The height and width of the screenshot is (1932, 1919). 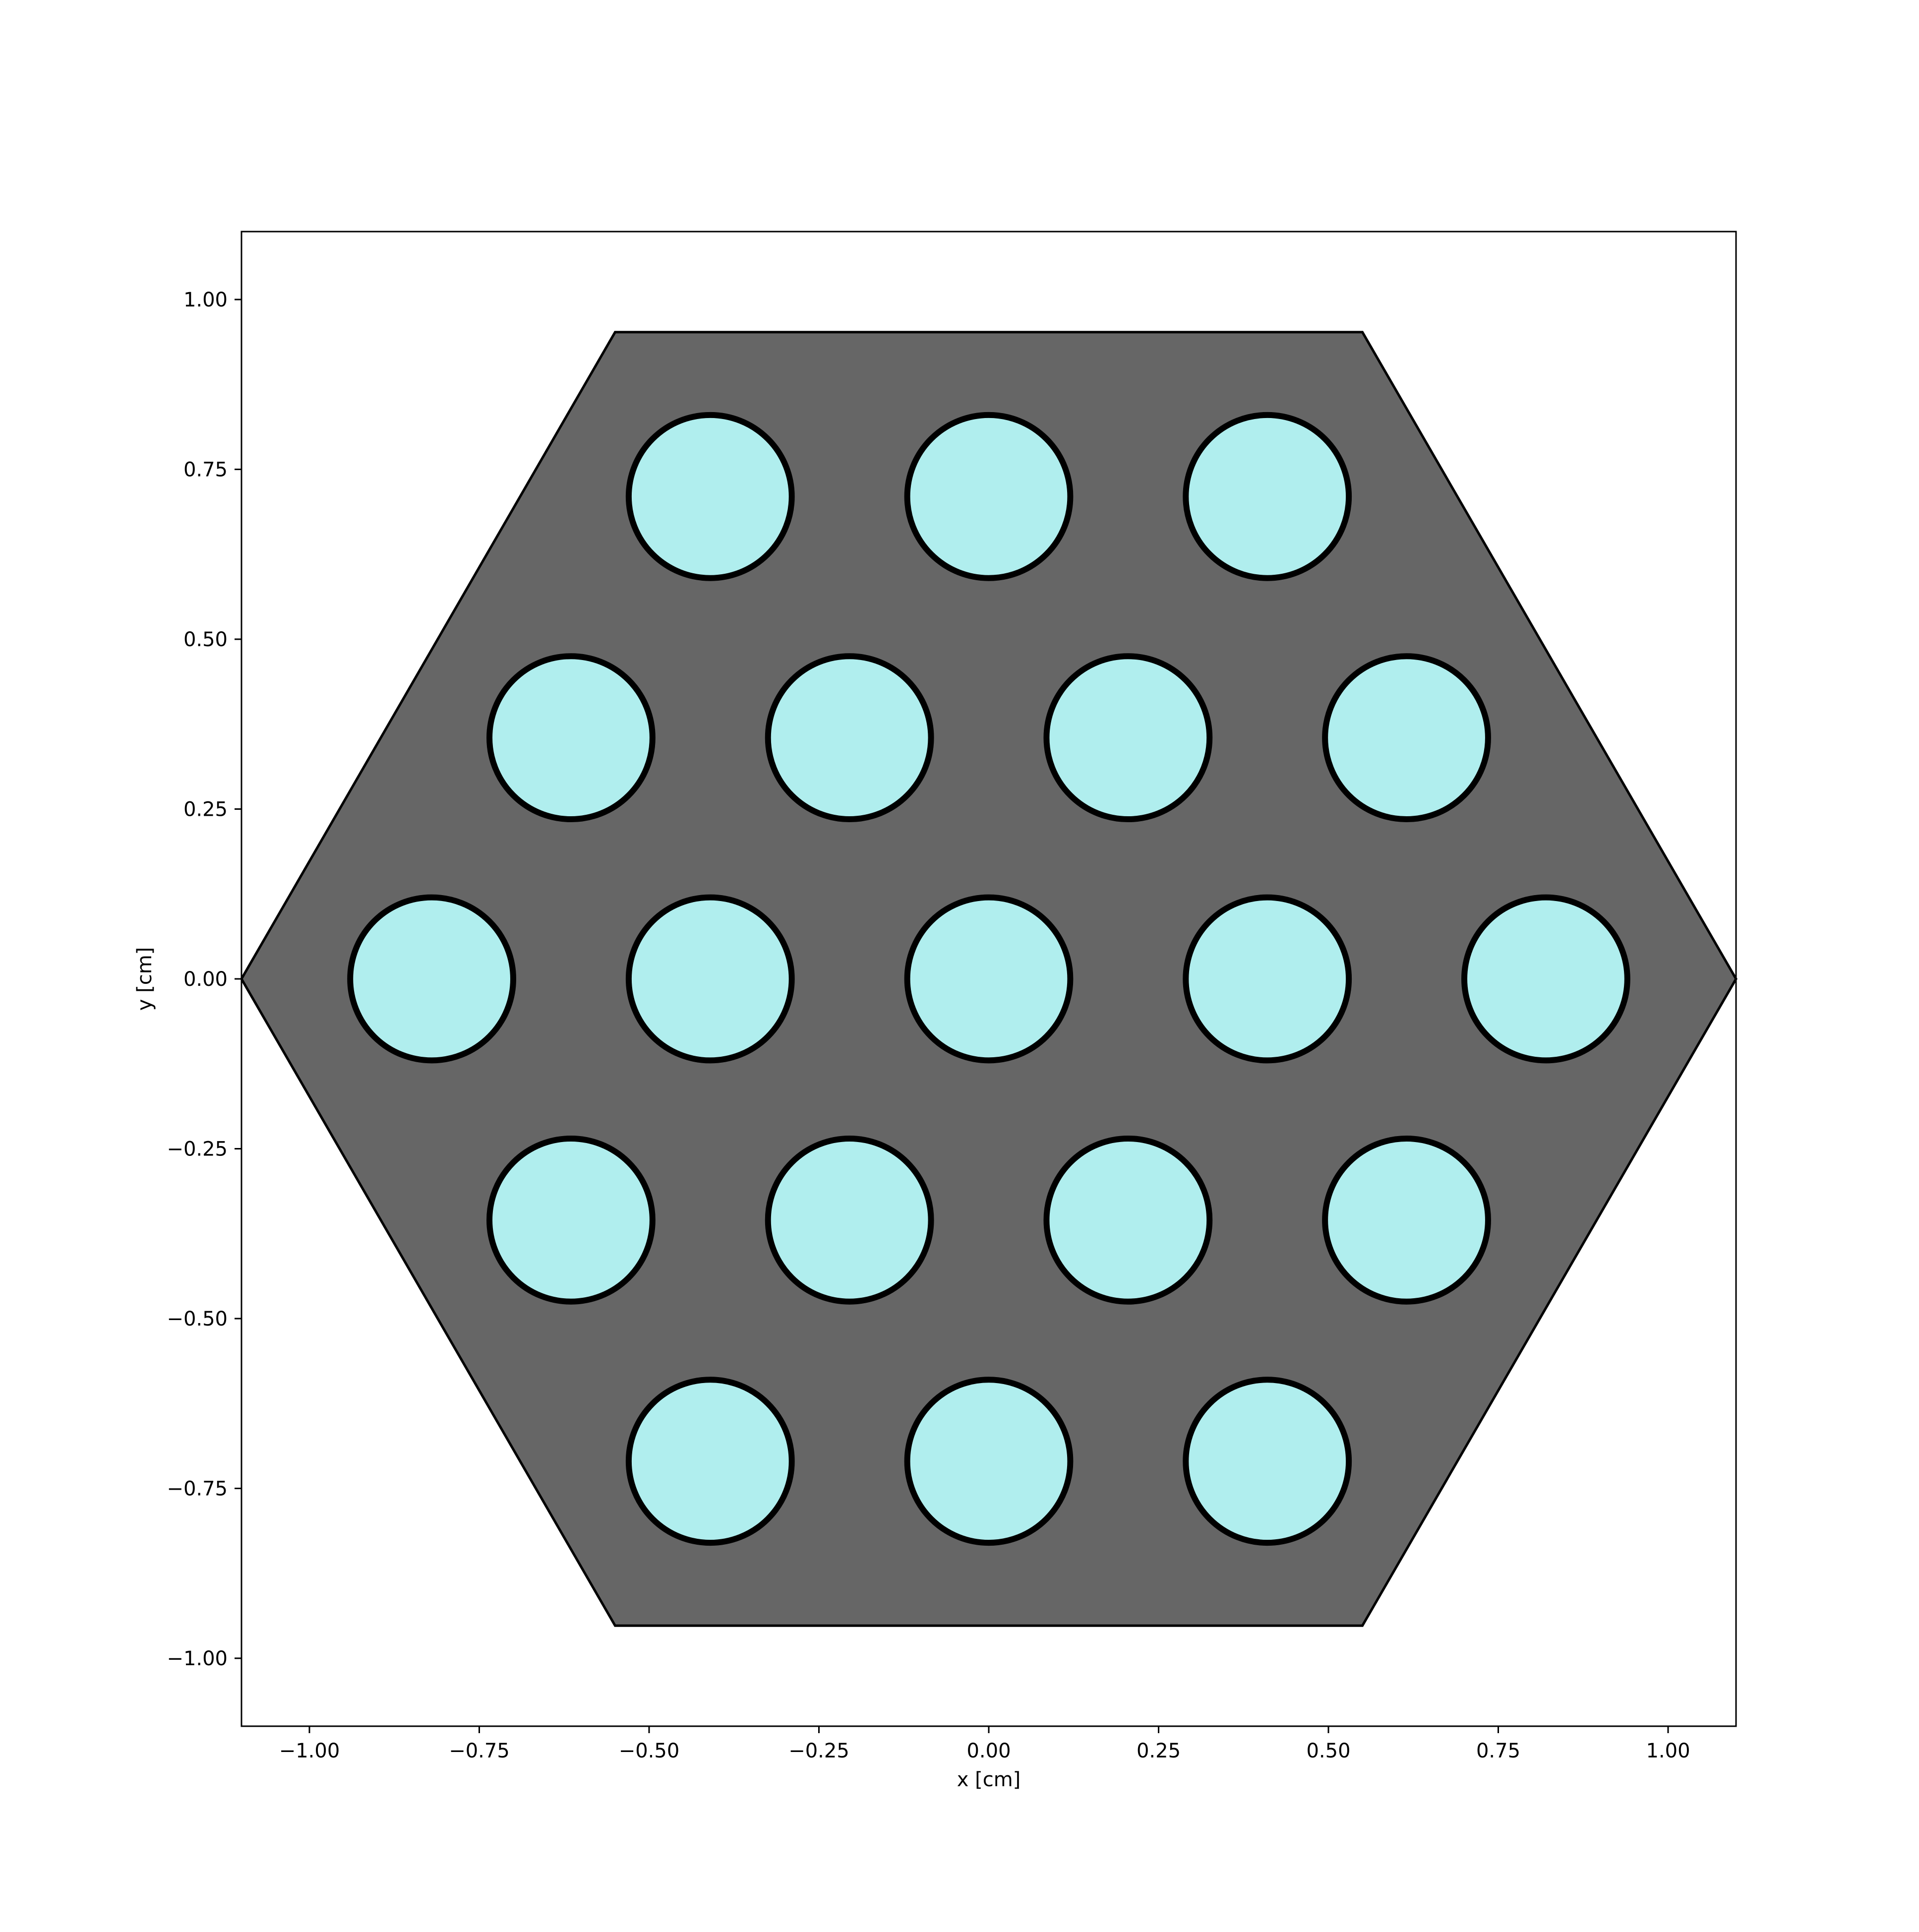 What do you see at coordinates (205, 639) in the screenshot?
I see `y-tick-label: 0.50` at bounding box center [205, 639].